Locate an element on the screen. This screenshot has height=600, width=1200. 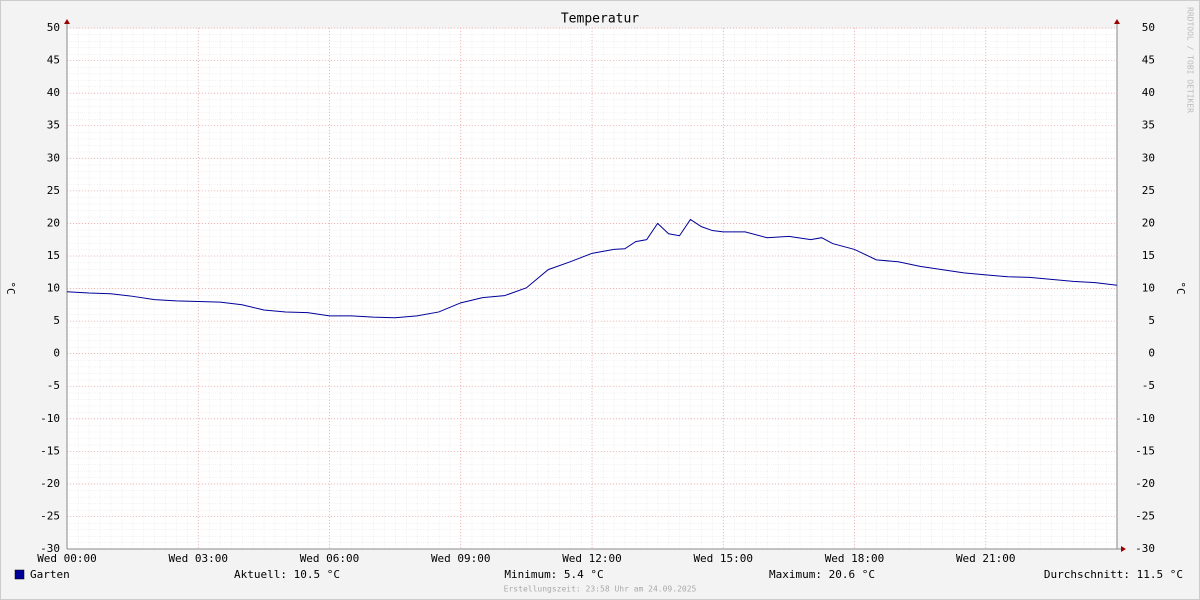
y-tick-label: 50 is located at coordinates (53, 27).